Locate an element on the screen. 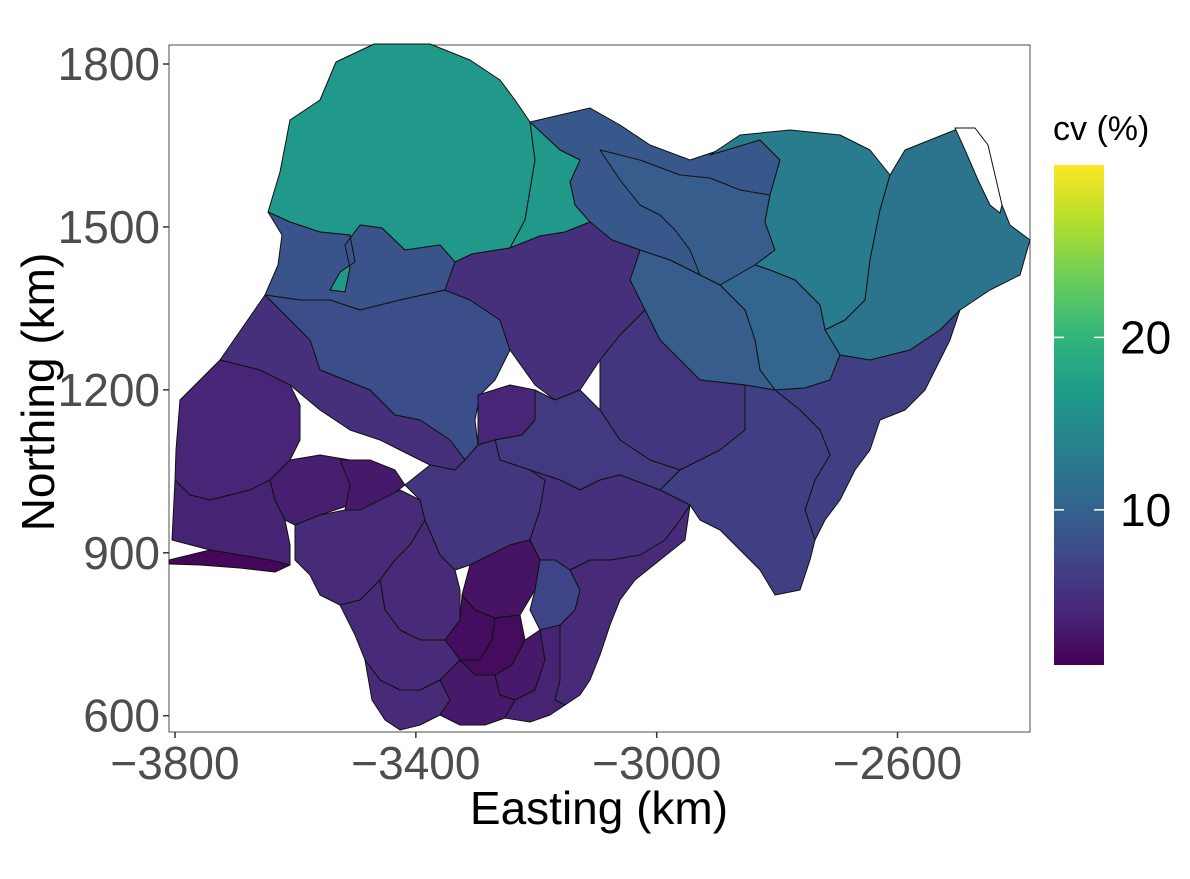  region-akwa-ibom is located at coordinates (535, 673).